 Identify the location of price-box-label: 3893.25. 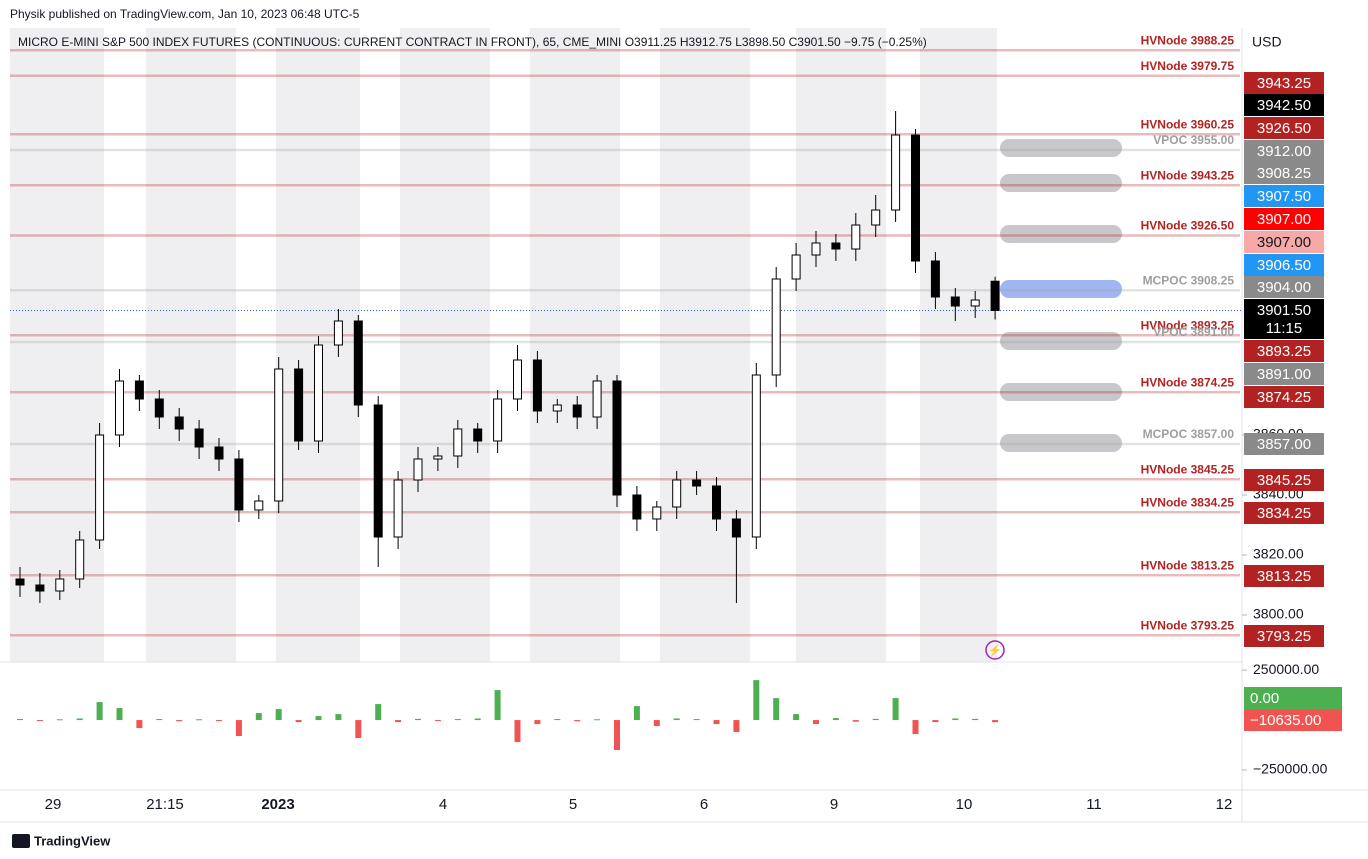
(1284, 351).